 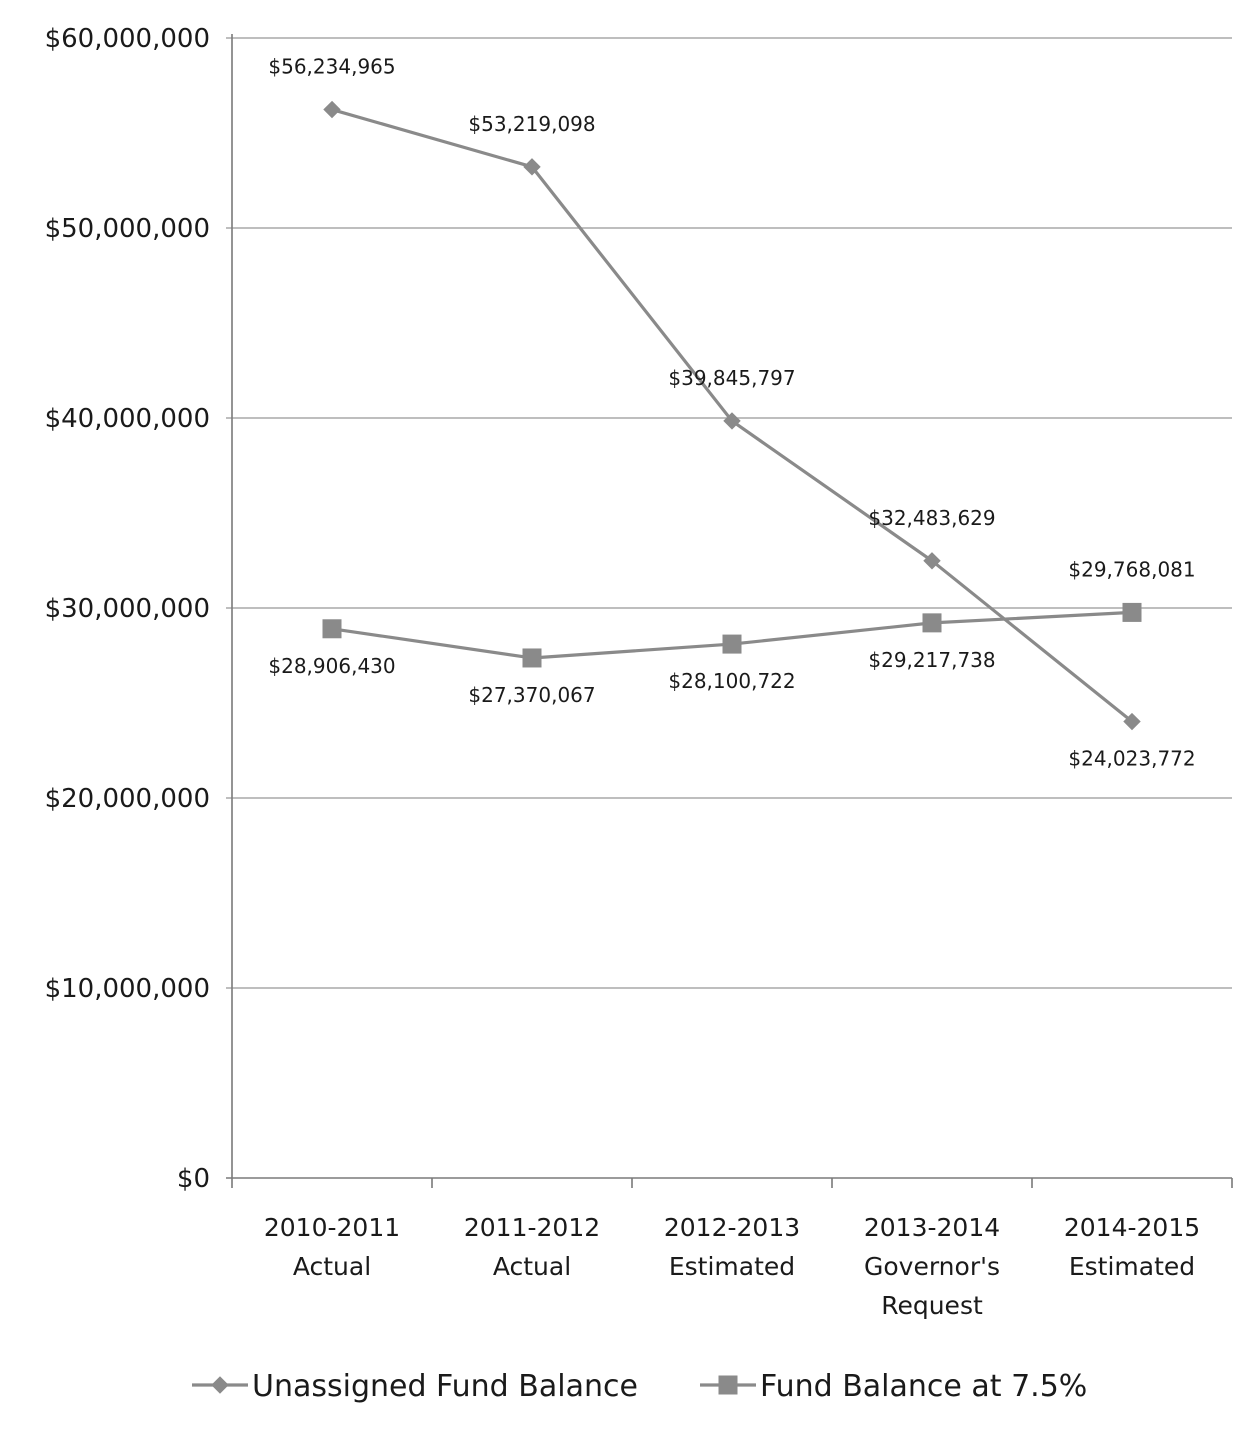 I want to click on x-tick-label: 2014-2015 Estimated, so click(x=1132, y=1247).